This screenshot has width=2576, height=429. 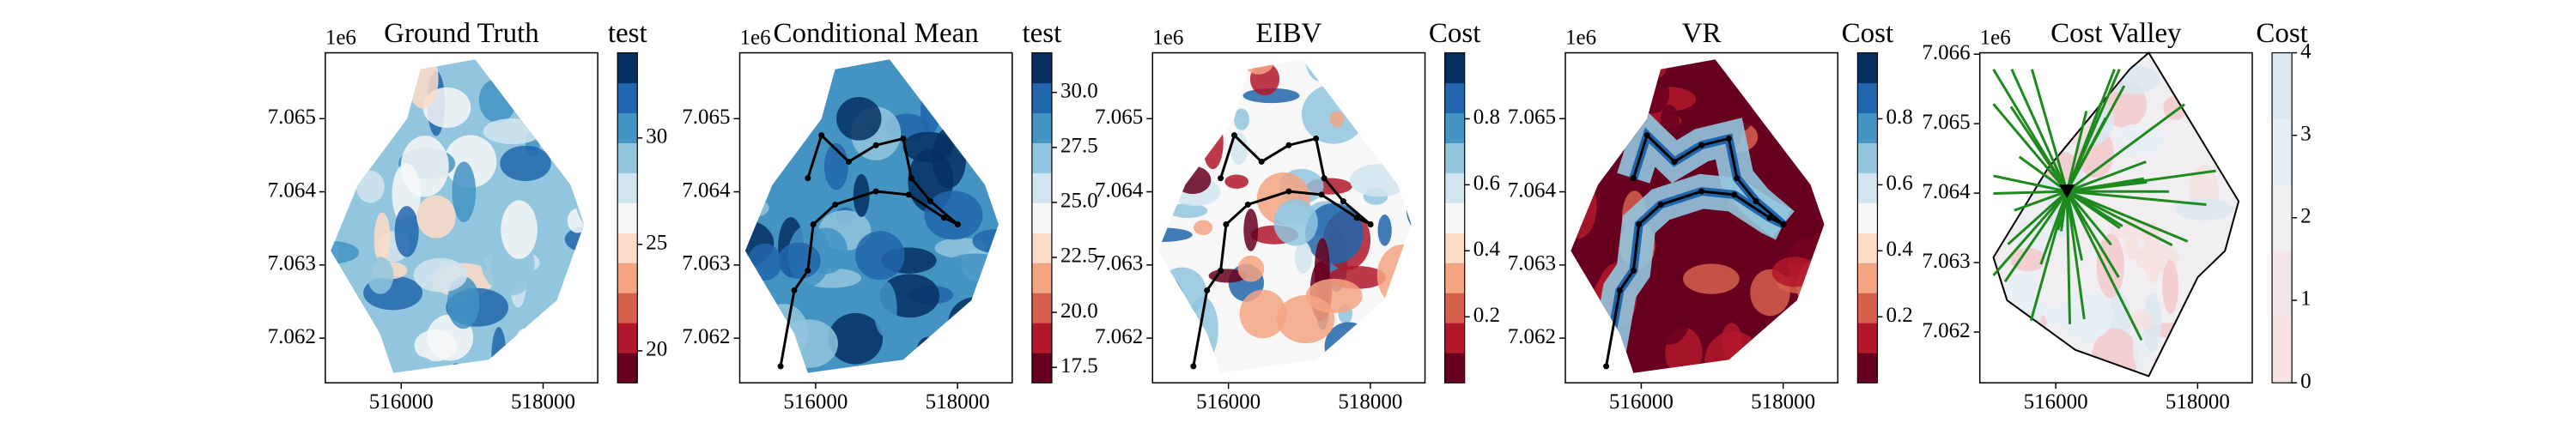 I want to click on start-marker, so click(x=2067, y=191).